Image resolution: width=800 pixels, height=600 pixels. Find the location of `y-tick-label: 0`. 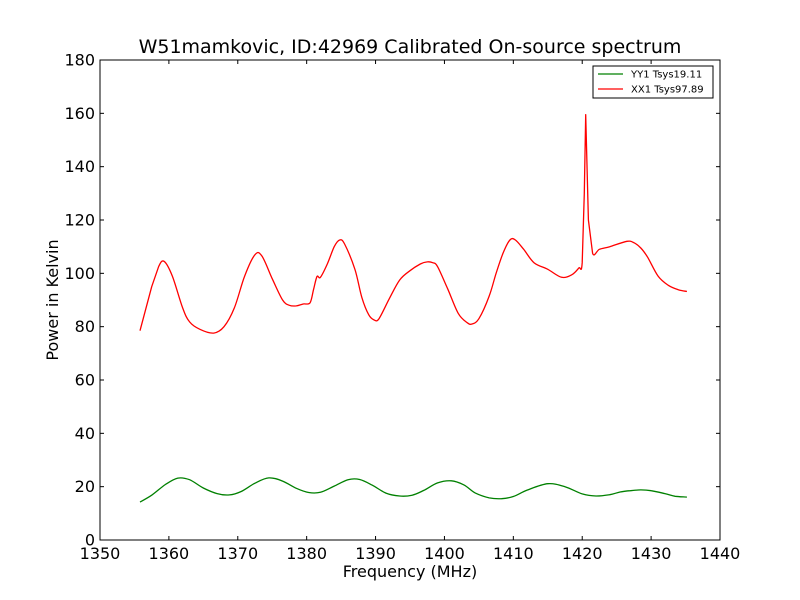

y-tick-label: 0 is located at coordinates (90, 540).